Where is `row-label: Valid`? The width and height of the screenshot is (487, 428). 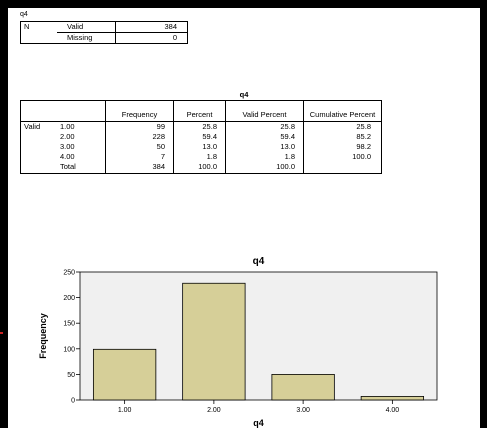 row-label: Valid is located at coordinates (75, 26).